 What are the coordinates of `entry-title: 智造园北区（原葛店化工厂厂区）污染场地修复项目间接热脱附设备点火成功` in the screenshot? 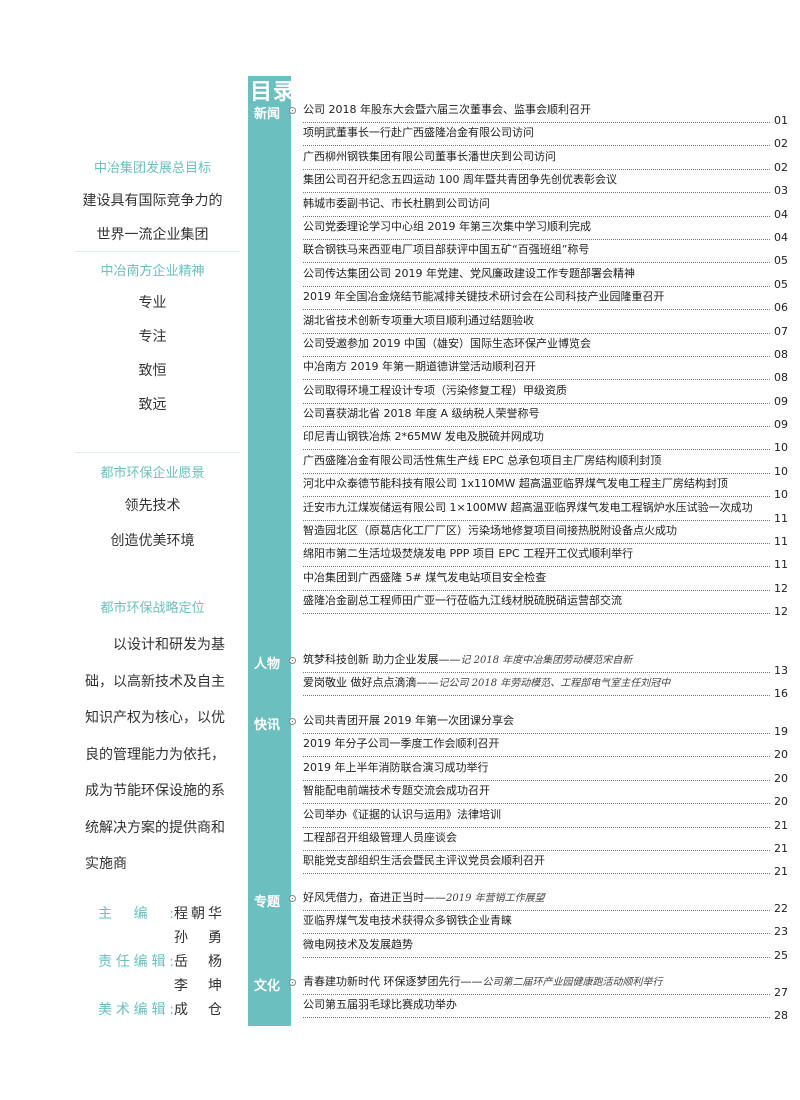 It's located at (490, 531).